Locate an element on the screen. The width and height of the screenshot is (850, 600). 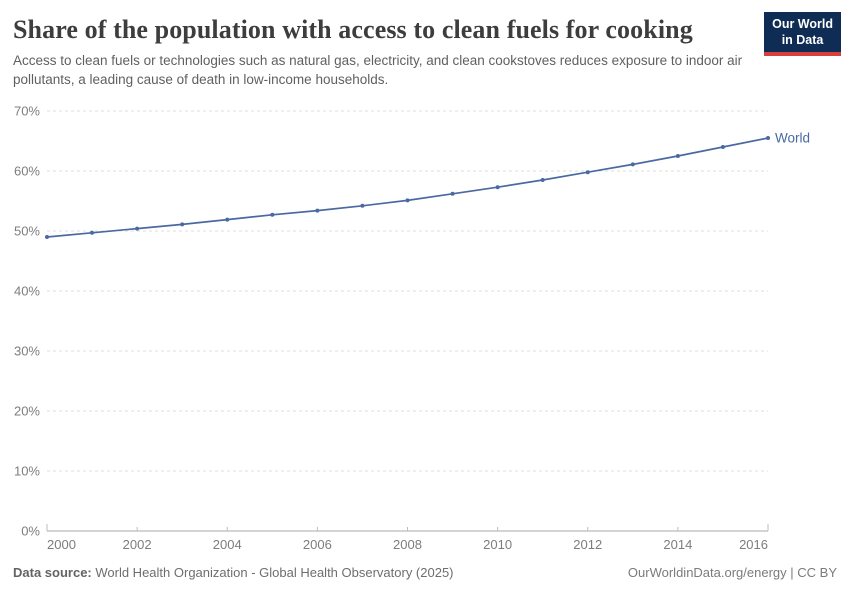
footer-attribution: OurWorldinData.org/energy | CC BY is located at coordinates (732, 572).